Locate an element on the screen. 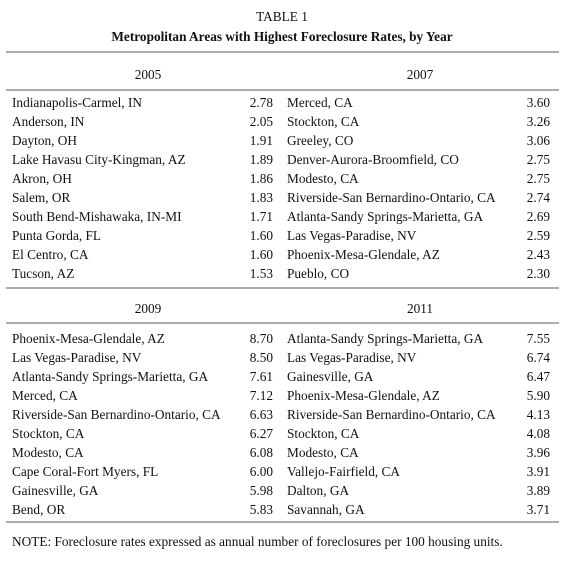 This screenshot has height=562, width=565. area-name: El Centro, CA is located at coordinates (50, 254).